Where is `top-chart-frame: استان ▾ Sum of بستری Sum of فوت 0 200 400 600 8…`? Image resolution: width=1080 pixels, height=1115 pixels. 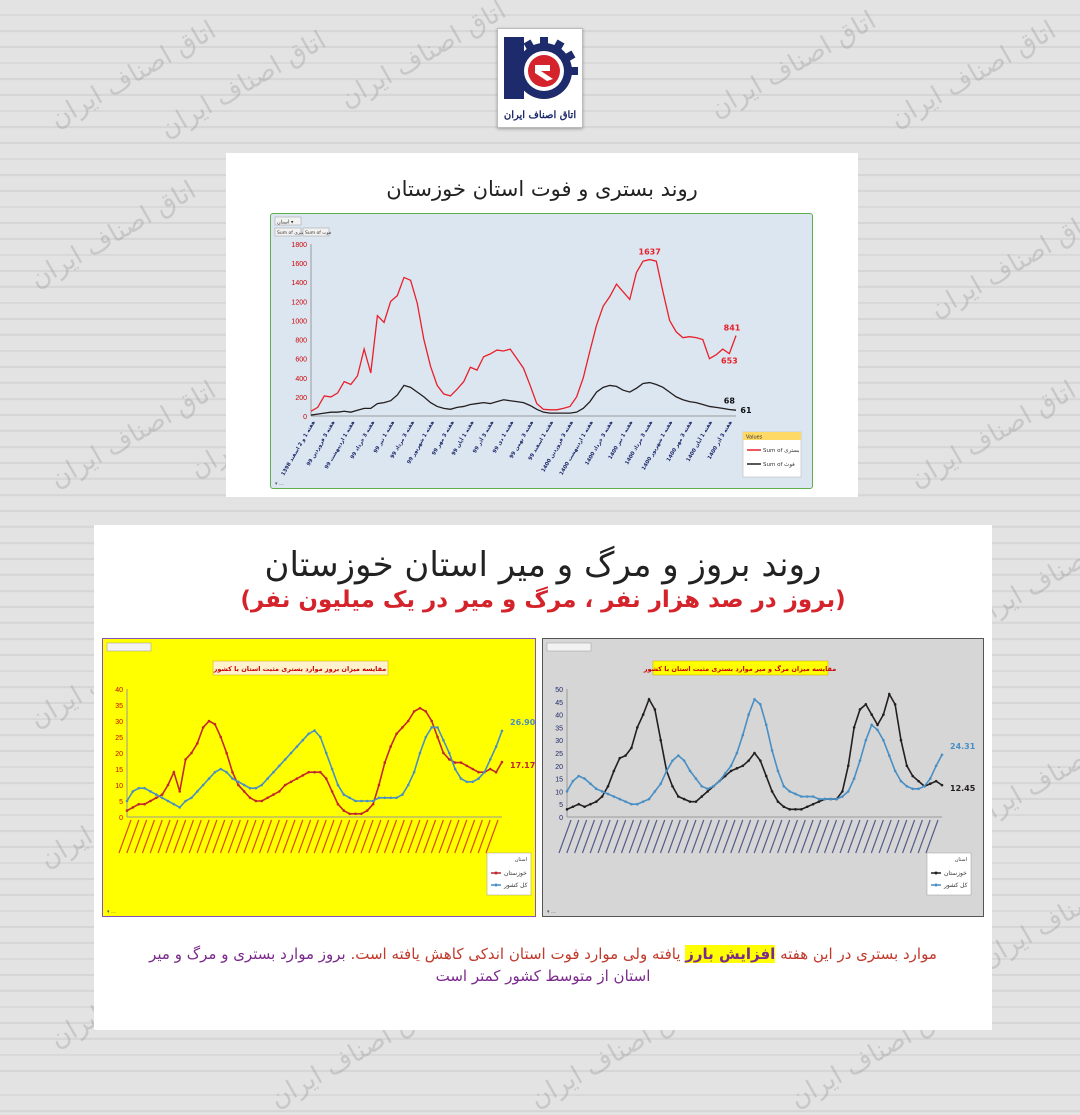 top-chart-frame: استان ▾ Sum of بستری Sum of فوت 0 200 400 600 8… is located at coordinates (541, 351).